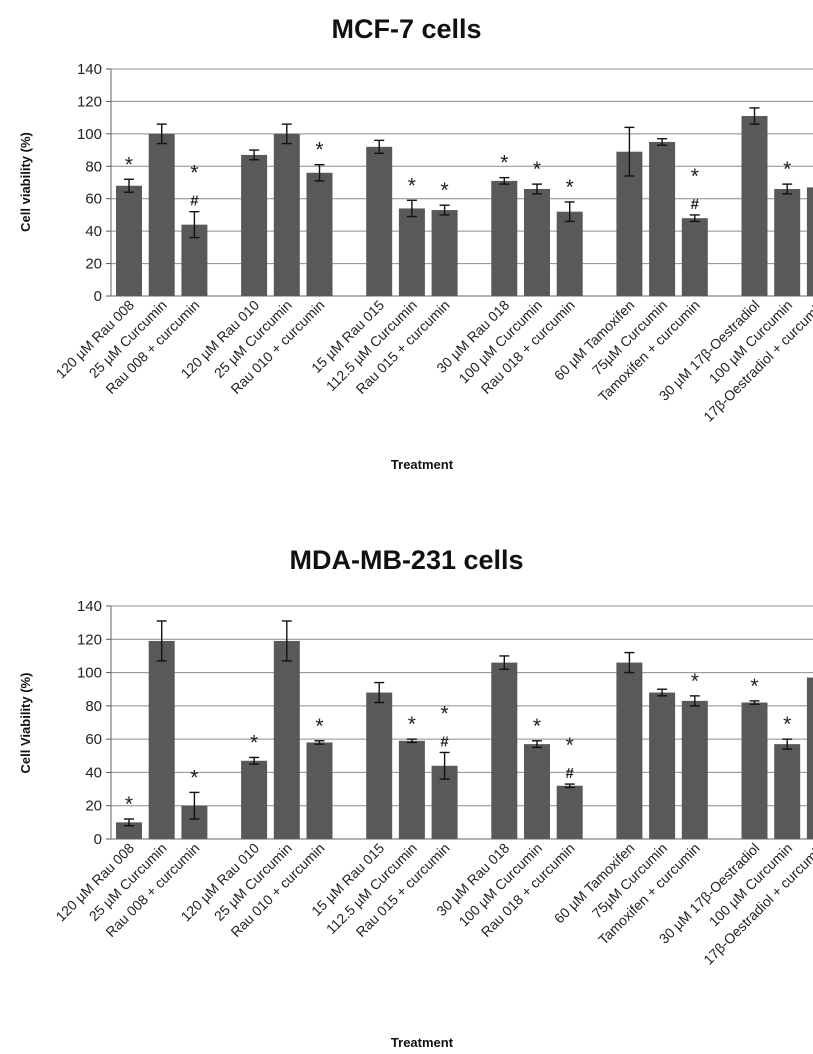  Describe the element at coordinates (93, 806) in the screenshot. I see `y-tick-label: 20` at that location.